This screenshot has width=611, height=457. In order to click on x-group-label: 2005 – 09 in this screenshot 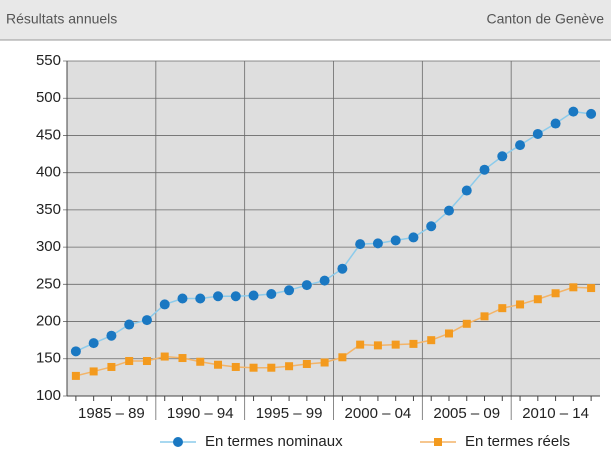, I will do `click(466, 413)`.